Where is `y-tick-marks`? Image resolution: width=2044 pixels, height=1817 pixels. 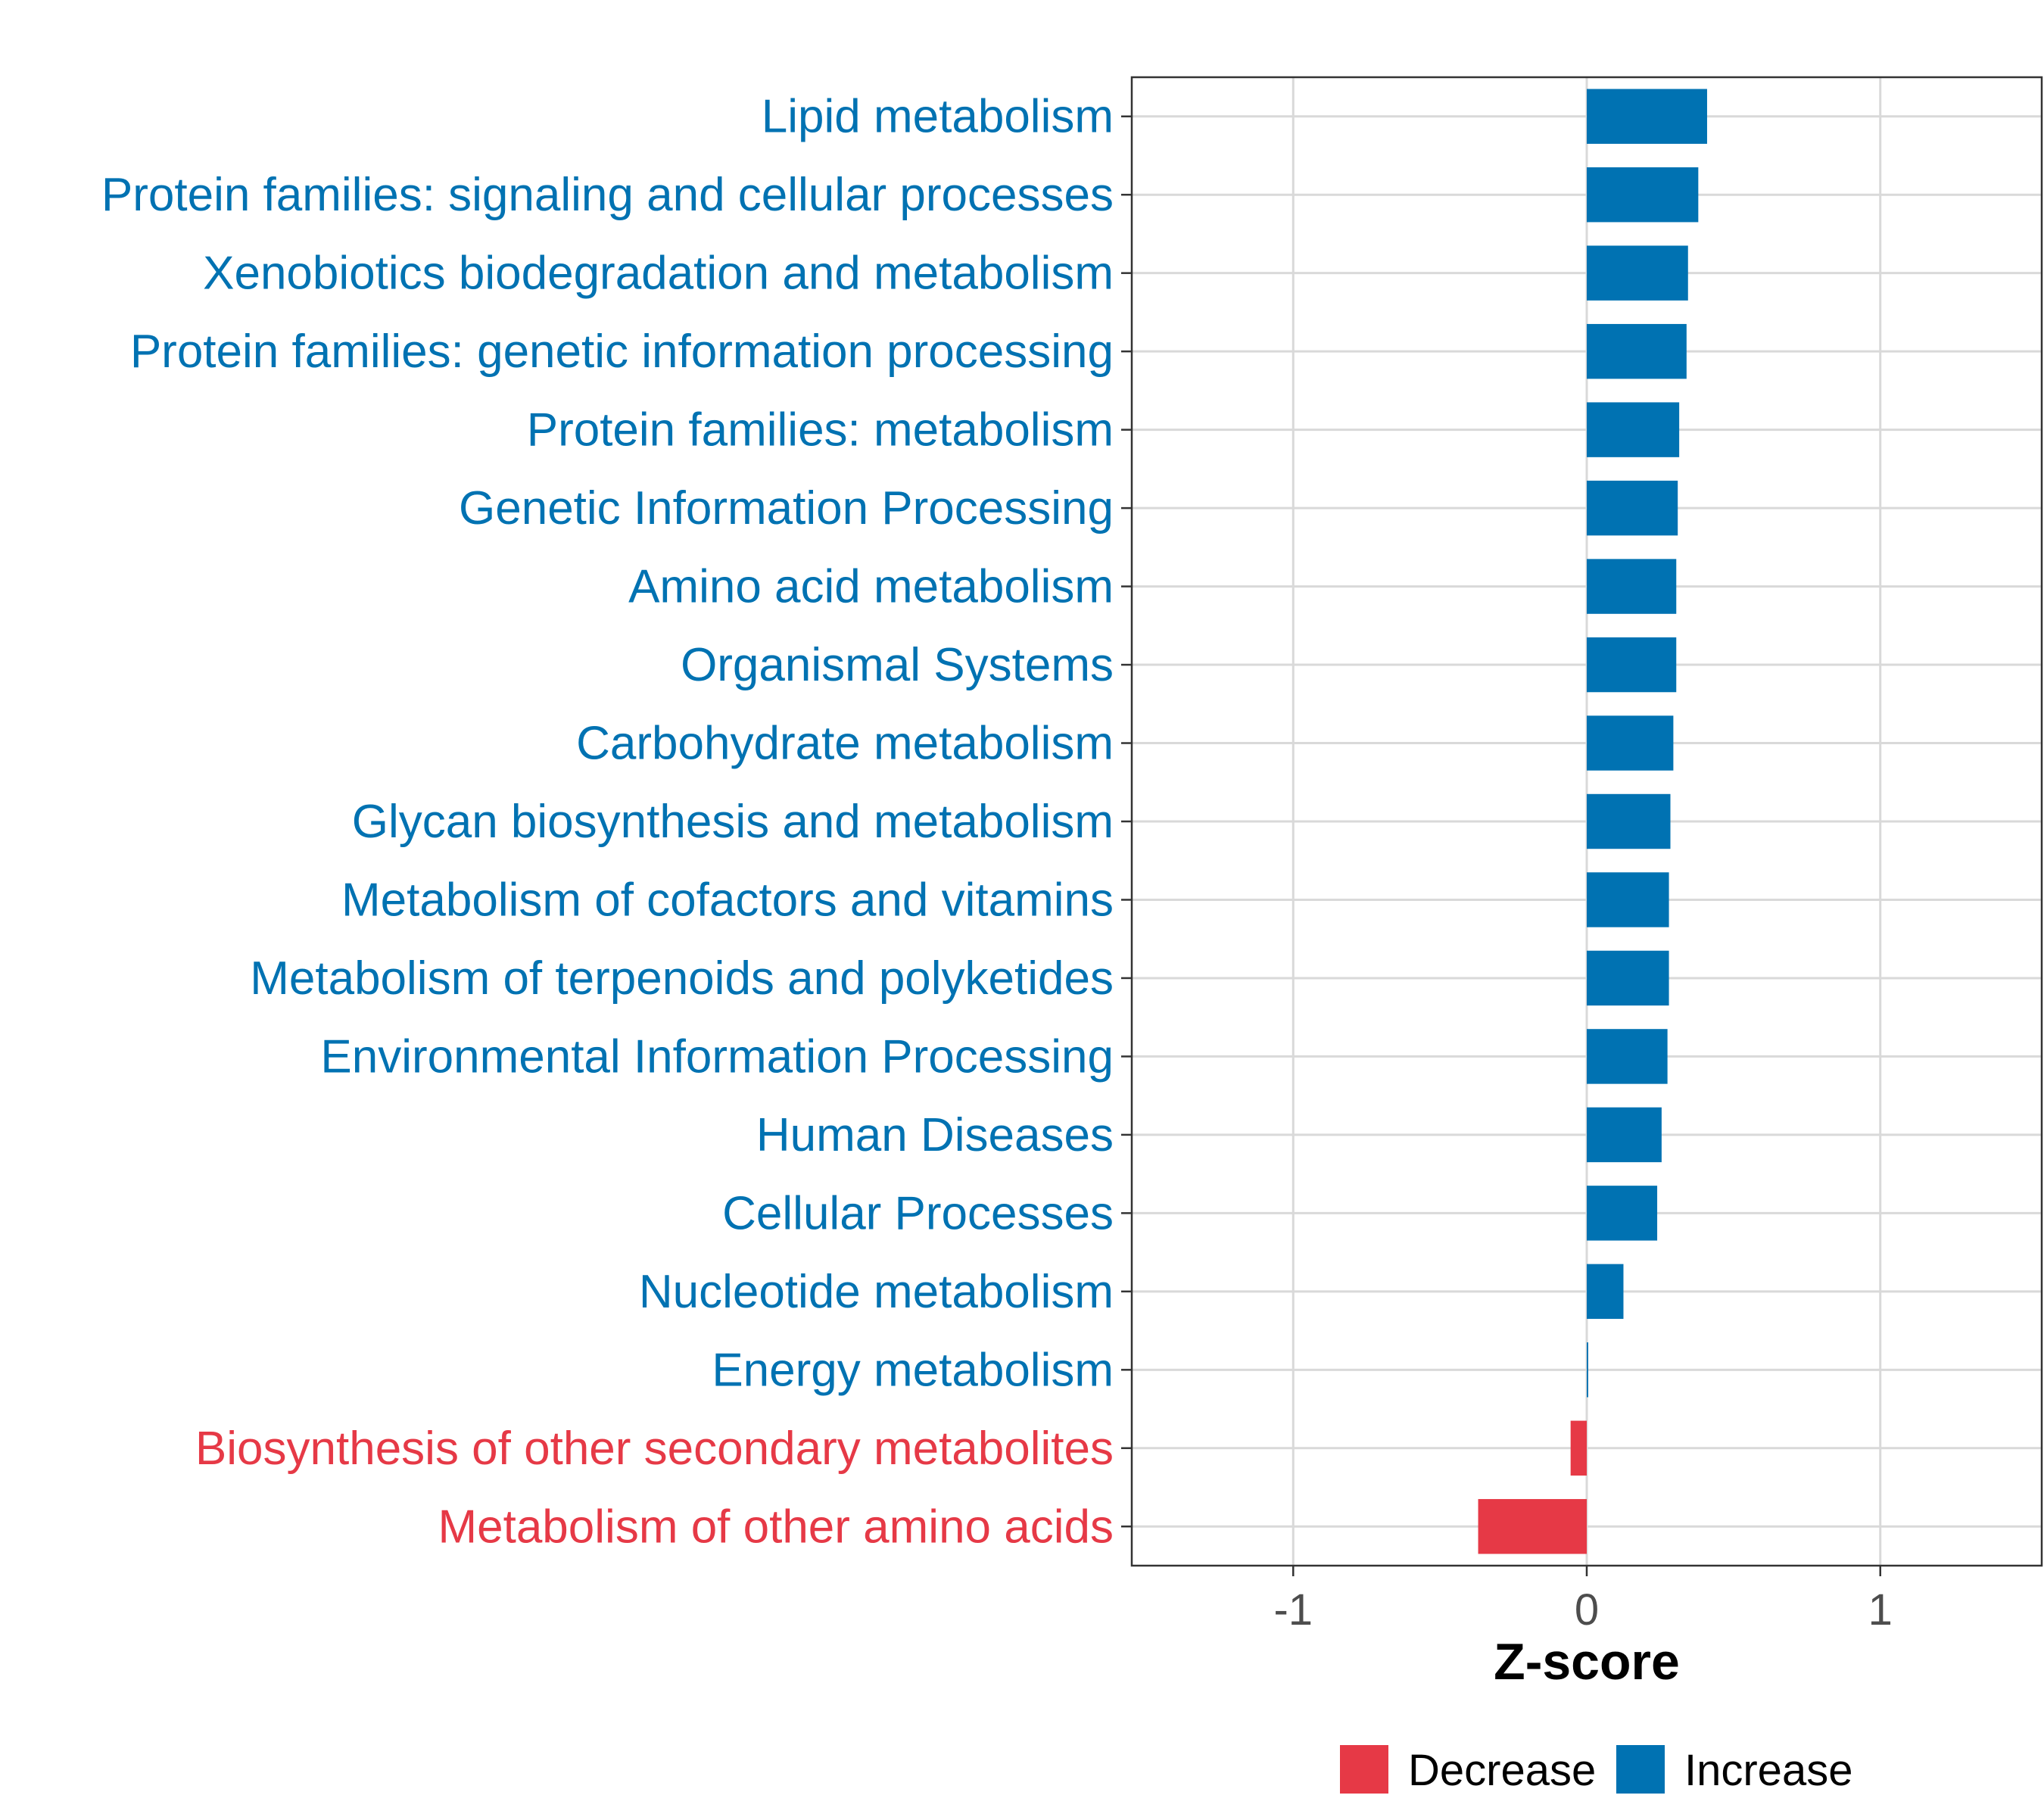
y-tick-marks is located at coordinates (1126, 821).